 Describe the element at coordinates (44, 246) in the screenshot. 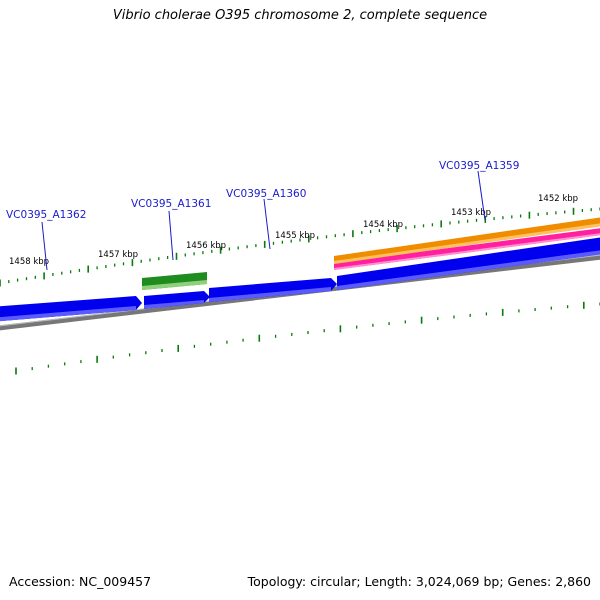

I see `leader-line-VC0395_A1362` at that location.